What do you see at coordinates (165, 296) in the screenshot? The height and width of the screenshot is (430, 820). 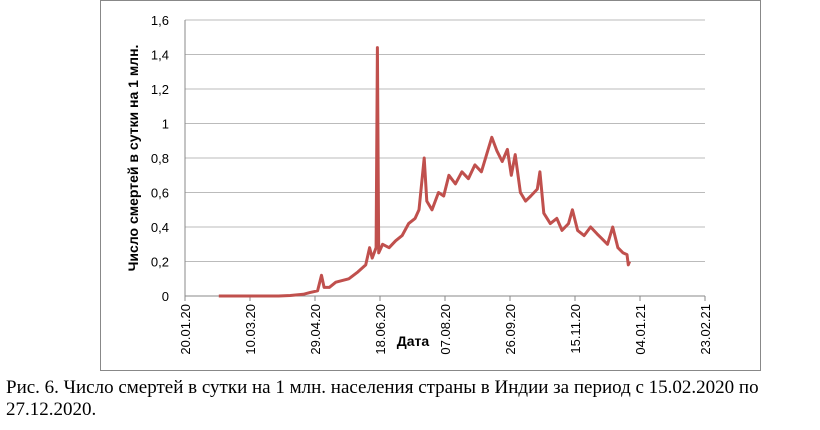 I see `y-tick-label: 0` at bounding box center [165, 296].